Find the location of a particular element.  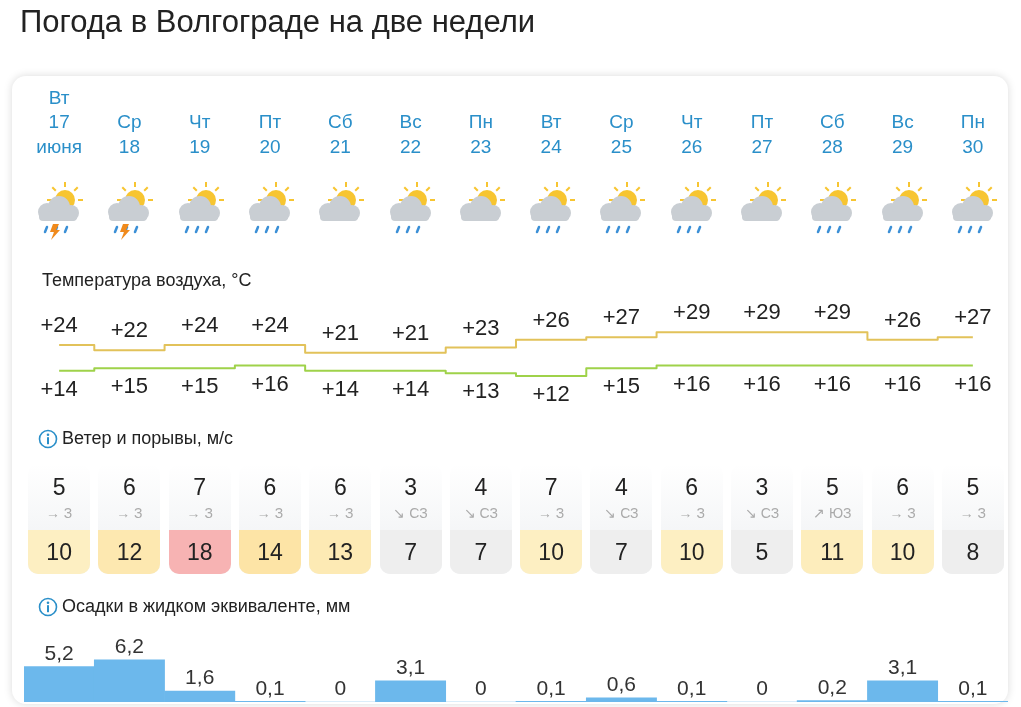

text: 18 is located at coordinates (199, 552).